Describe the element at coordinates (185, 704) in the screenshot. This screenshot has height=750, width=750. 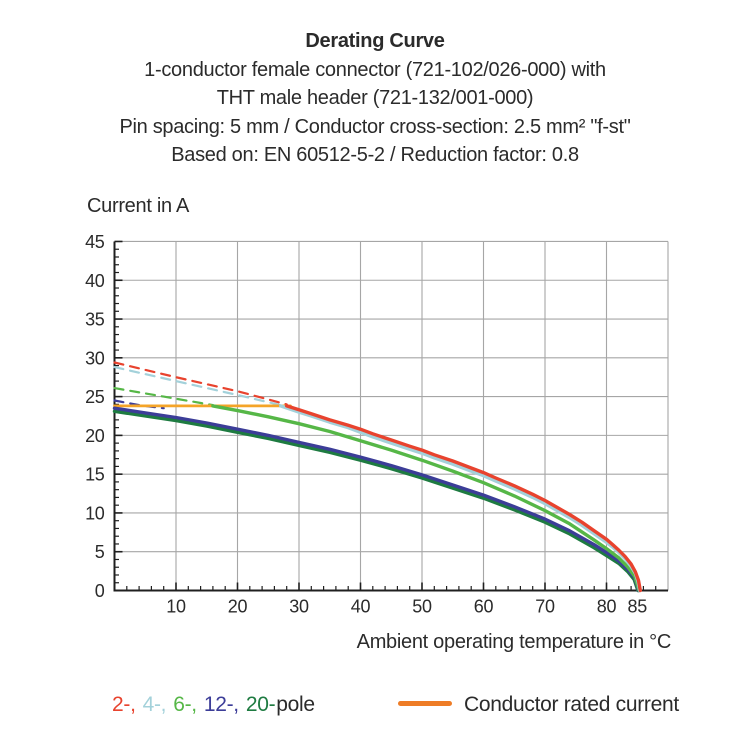
I see `legend-pole-item: 6-,` at that location.